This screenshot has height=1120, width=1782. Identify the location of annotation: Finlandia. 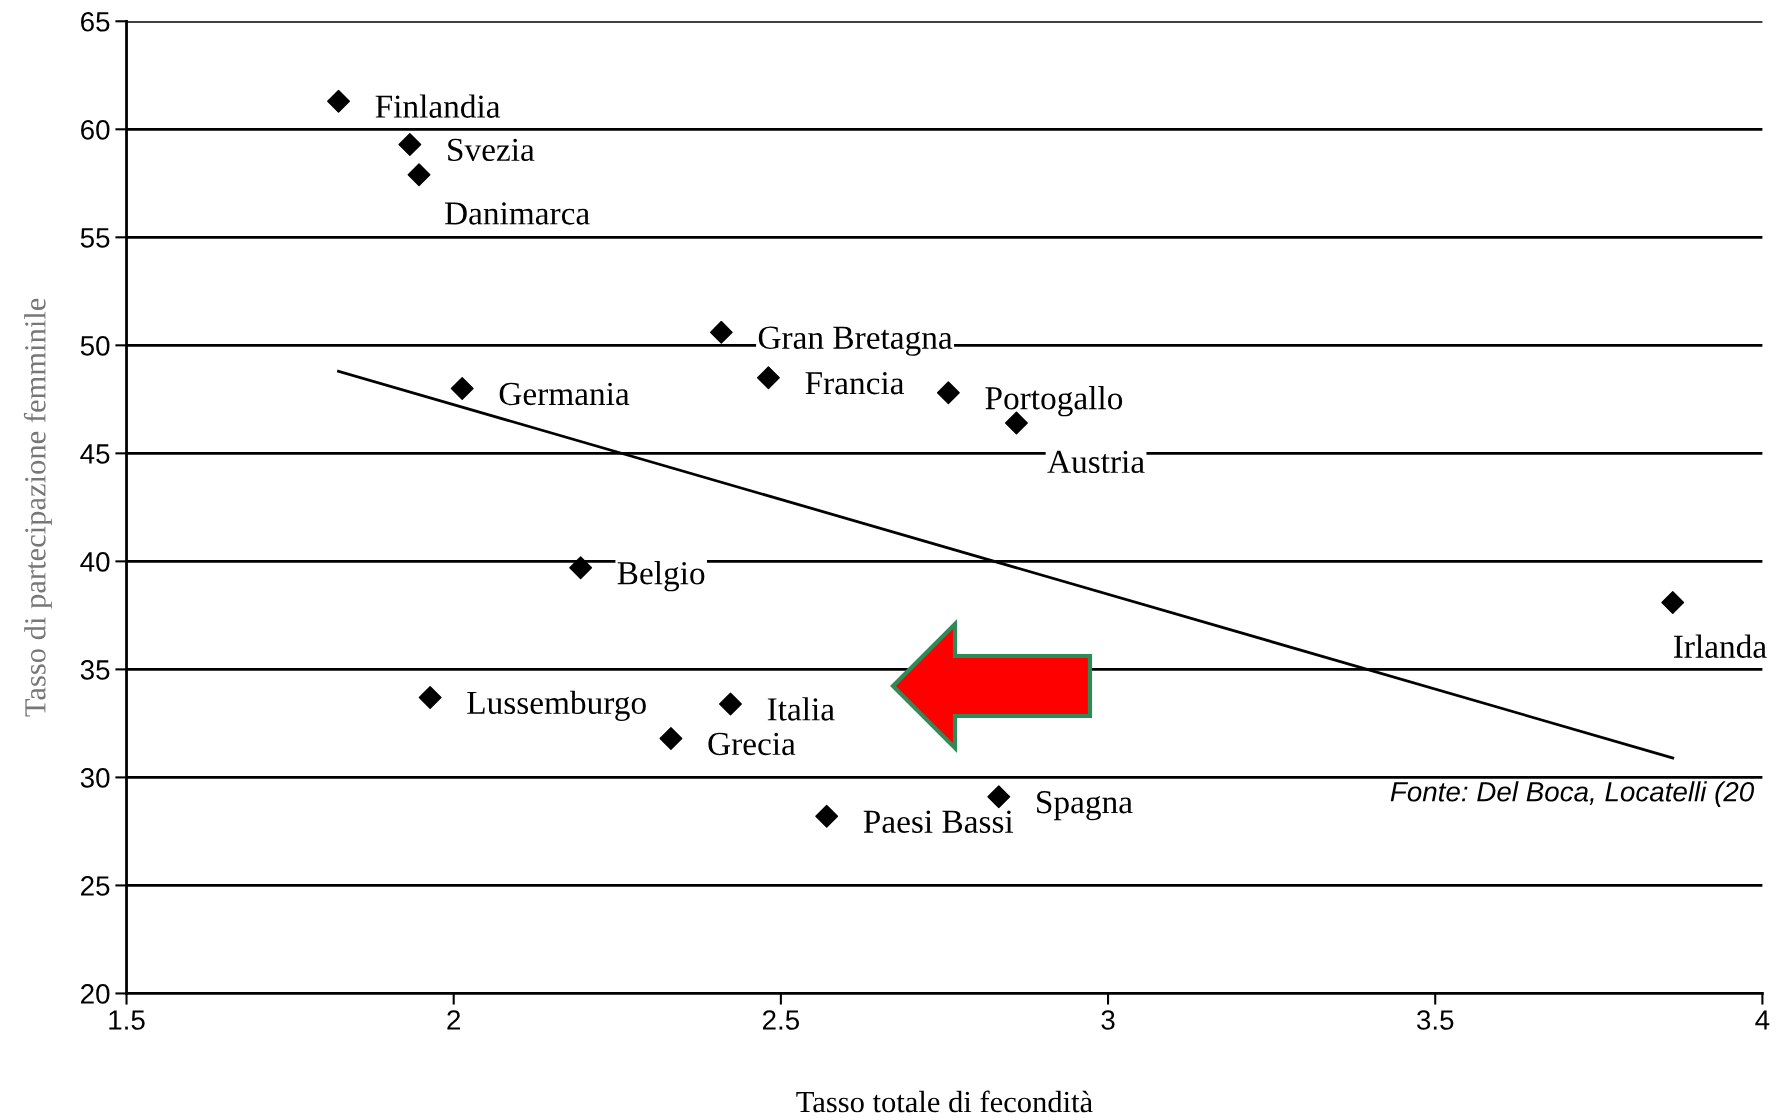
(438, 106).